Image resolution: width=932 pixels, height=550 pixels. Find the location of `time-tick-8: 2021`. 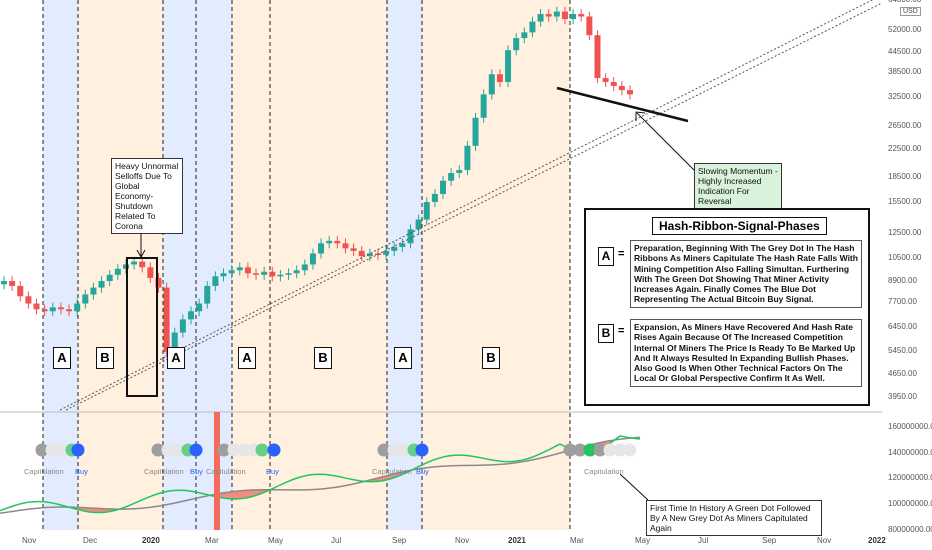

time-tick-8: 2021 is located at coordinates (517, 540).